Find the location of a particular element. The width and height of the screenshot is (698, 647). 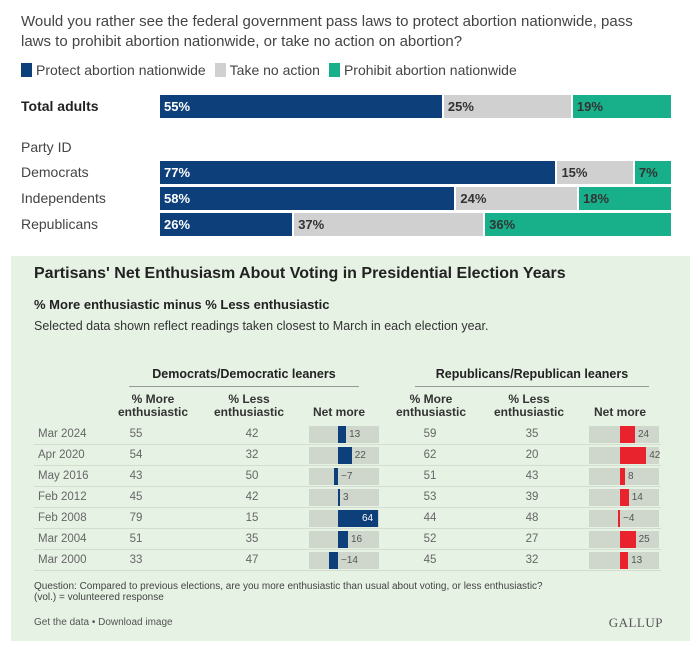

bar-value-label: 25% is located at coordinates (460, 106).